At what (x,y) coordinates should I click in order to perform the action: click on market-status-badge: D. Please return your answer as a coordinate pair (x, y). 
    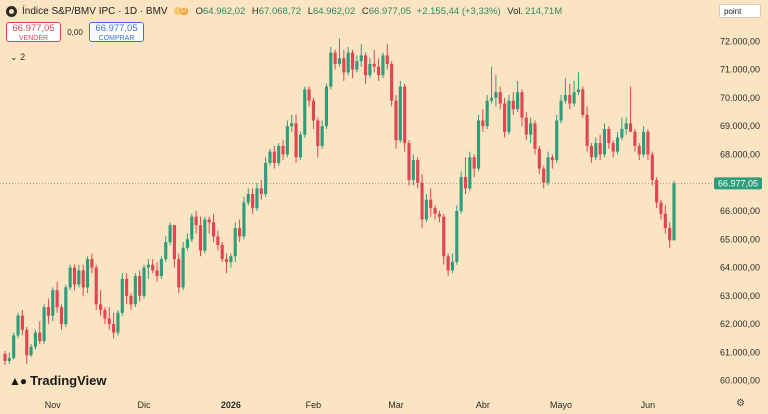
    Looking at the image, I should click on (183, 11).